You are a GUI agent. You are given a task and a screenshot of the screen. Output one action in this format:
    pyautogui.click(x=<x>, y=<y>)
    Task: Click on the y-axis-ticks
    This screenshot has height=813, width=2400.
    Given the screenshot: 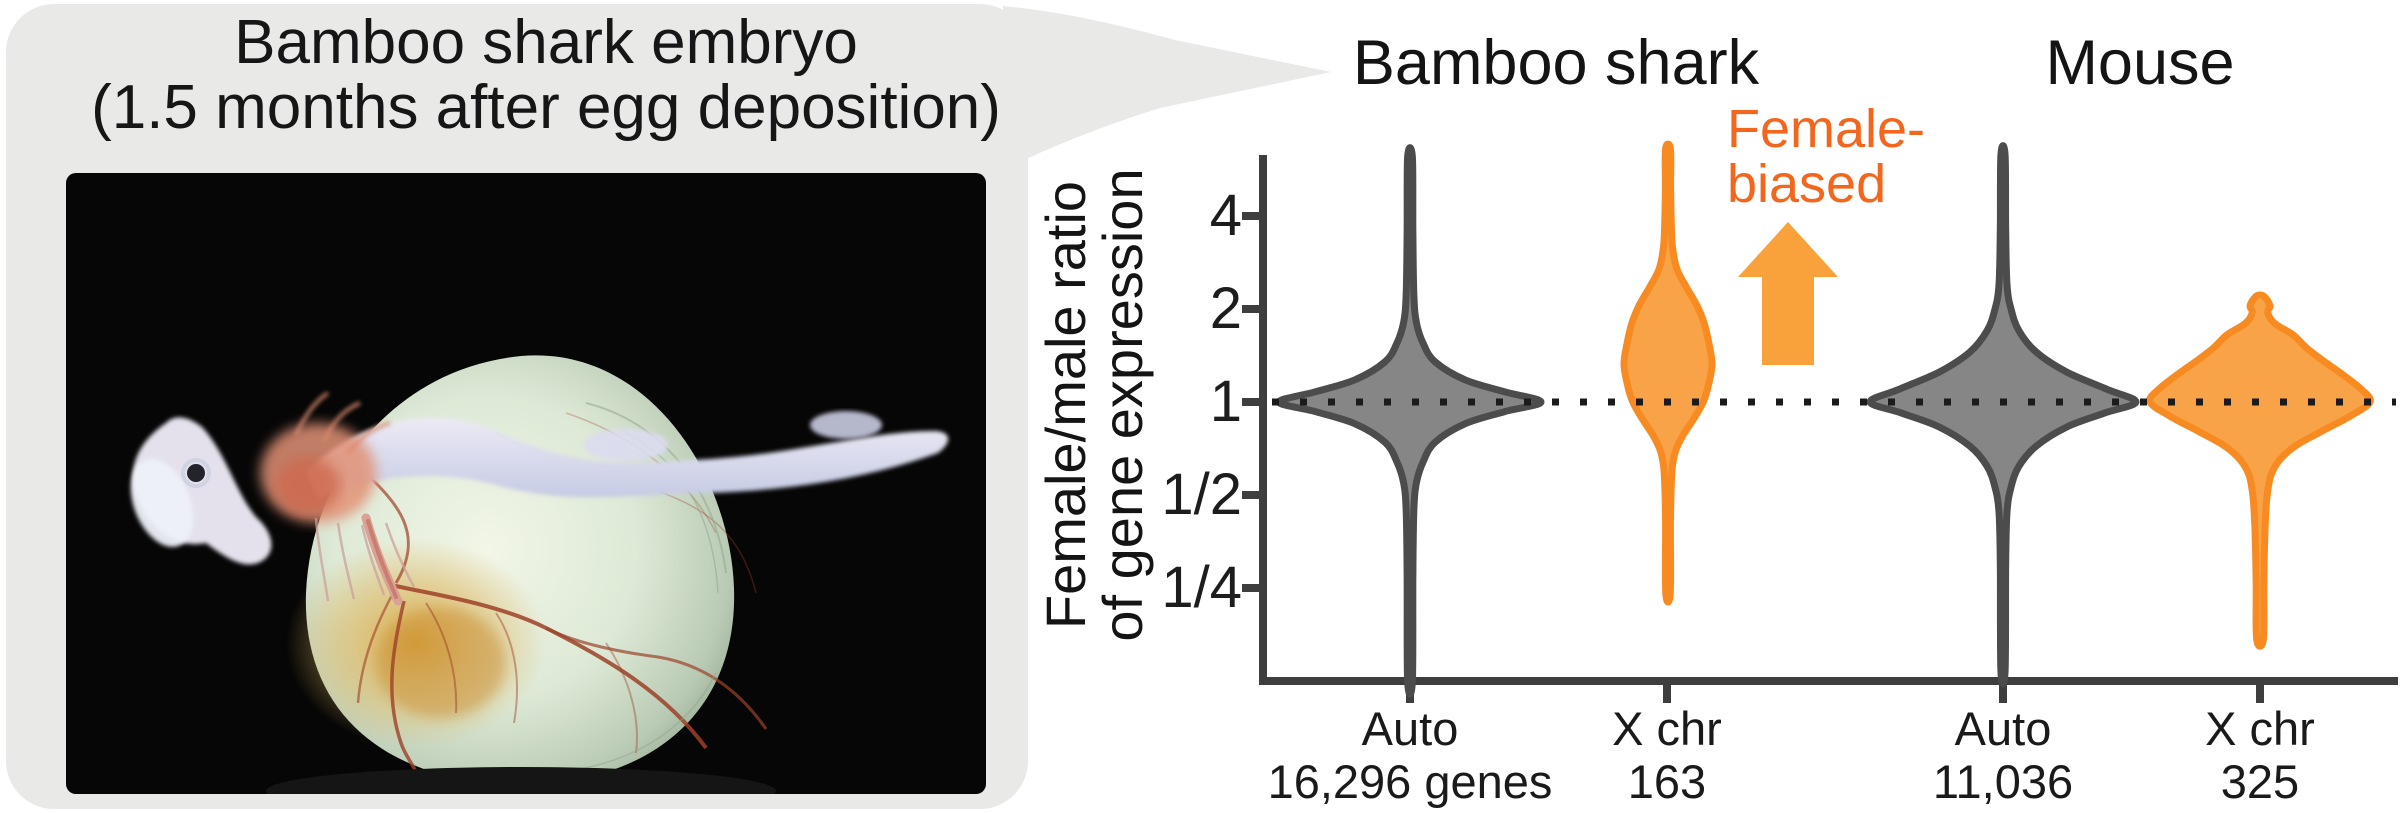 What is the action you would take?
    pyautogui.click(x=1252, y=402)
    